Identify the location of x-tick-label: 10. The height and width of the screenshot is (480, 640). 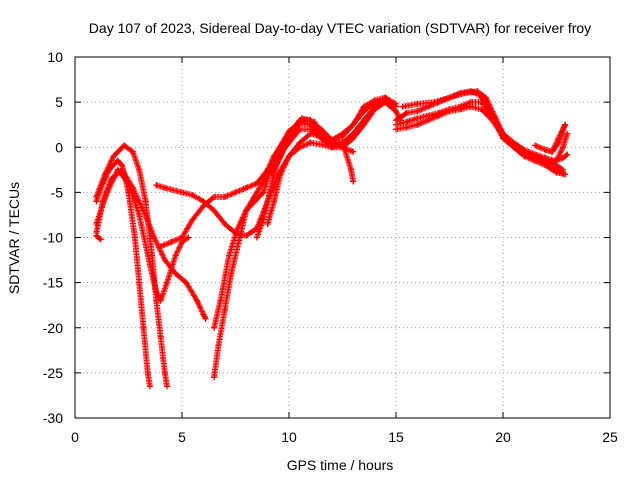
(289, 437).